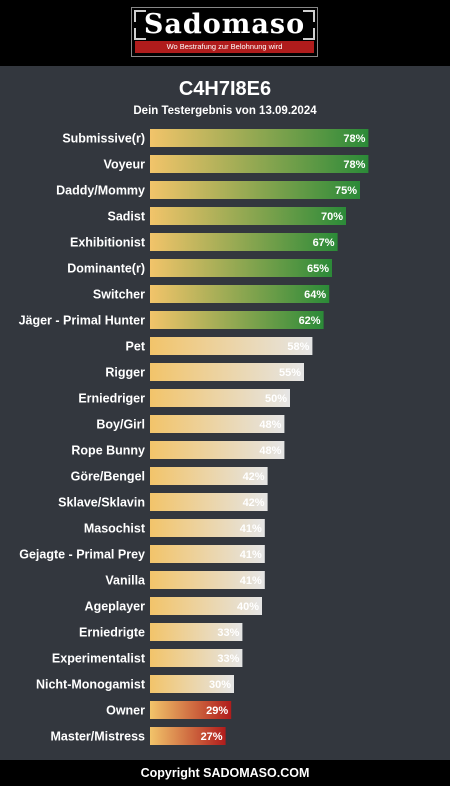 The height and width of the screenshot is (786, 450). What do you see at coordinates (108, 451) in the screenshot?
I see `category-label: Rope Bunny` at bounding box center [108, 451].